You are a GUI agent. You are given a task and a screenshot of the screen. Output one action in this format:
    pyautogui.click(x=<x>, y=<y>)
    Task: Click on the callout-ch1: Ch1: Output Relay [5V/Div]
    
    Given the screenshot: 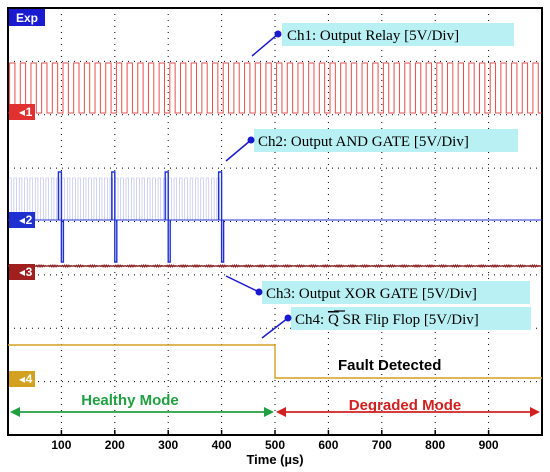 What is the action you would take?
    pyautogui.click(x=382, y=40)
    